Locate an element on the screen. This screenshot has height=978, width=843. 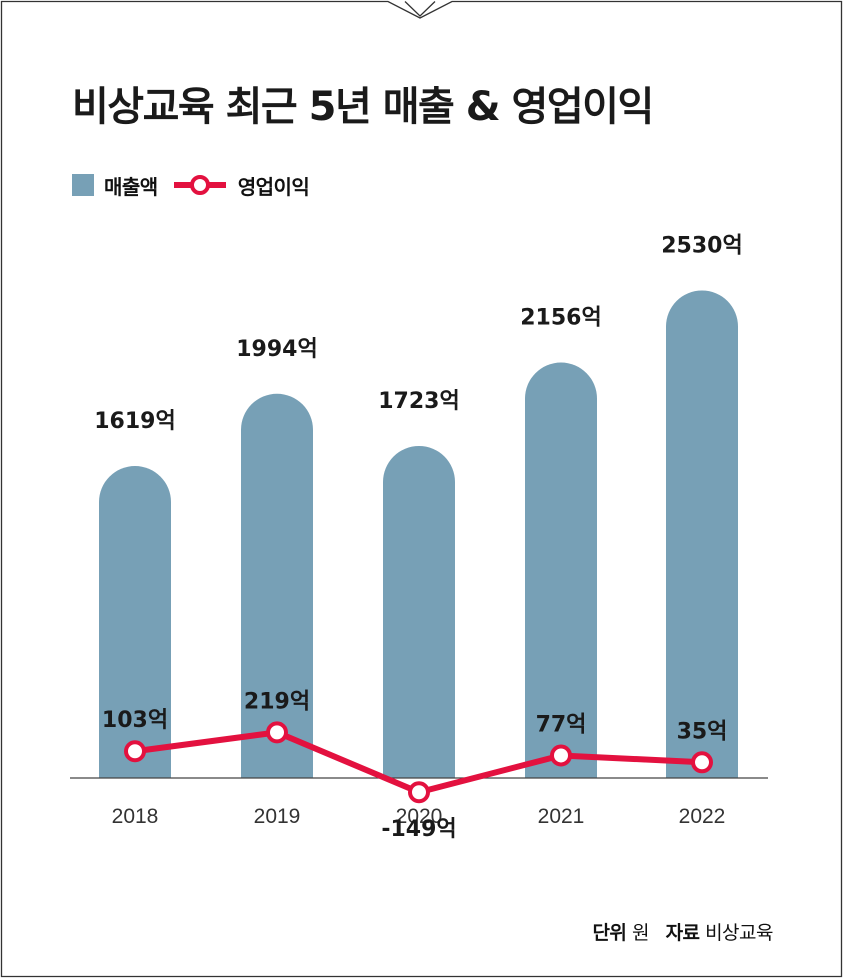
bar-2020 is located at coordinates (419, 611).